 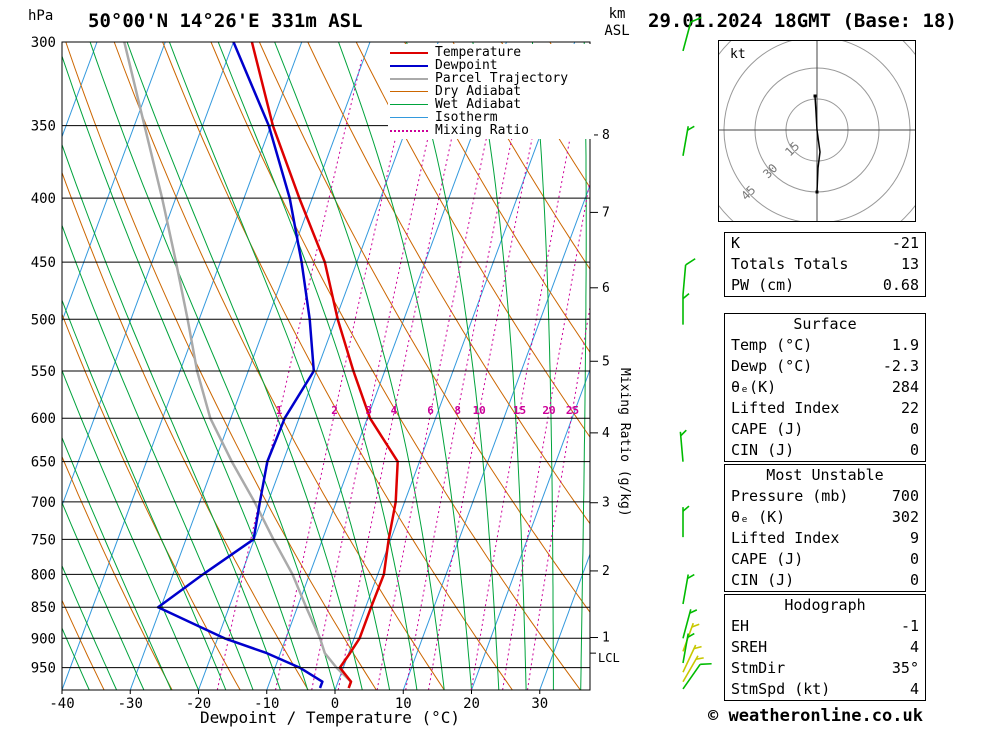 I want to click on svg-text: -20, so click(x=198, y=704).